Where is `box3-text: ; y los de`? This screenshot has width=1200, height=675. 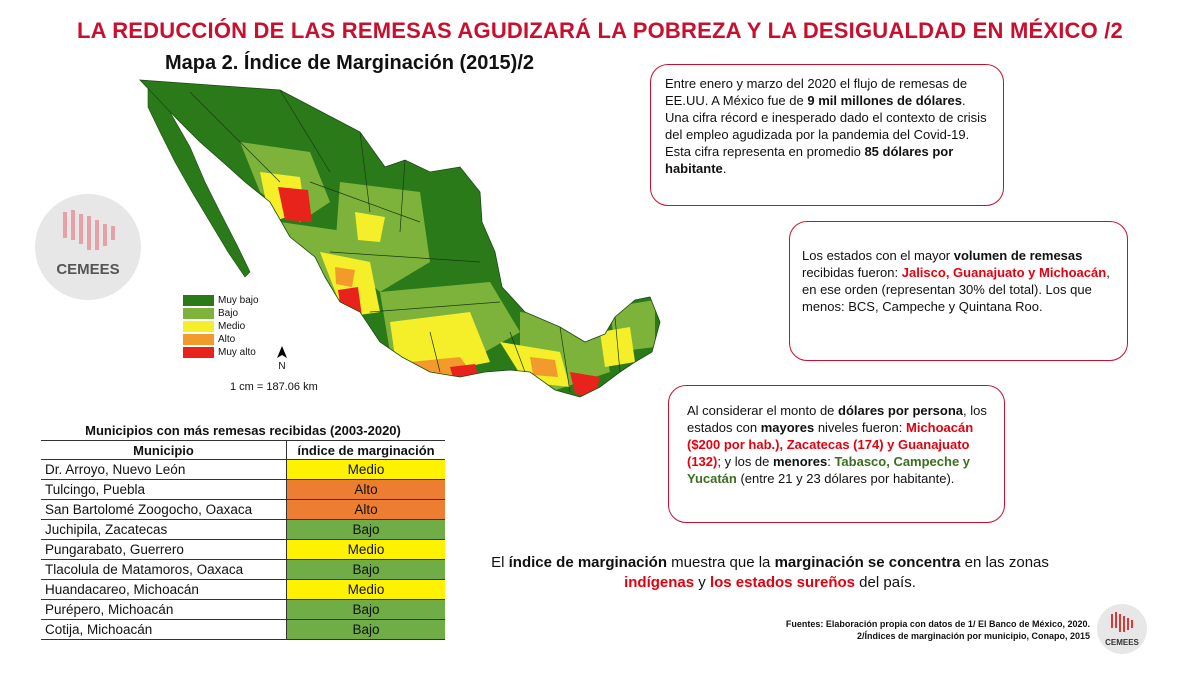 box3-text: ; y los de is located at coordinates (745, 461).